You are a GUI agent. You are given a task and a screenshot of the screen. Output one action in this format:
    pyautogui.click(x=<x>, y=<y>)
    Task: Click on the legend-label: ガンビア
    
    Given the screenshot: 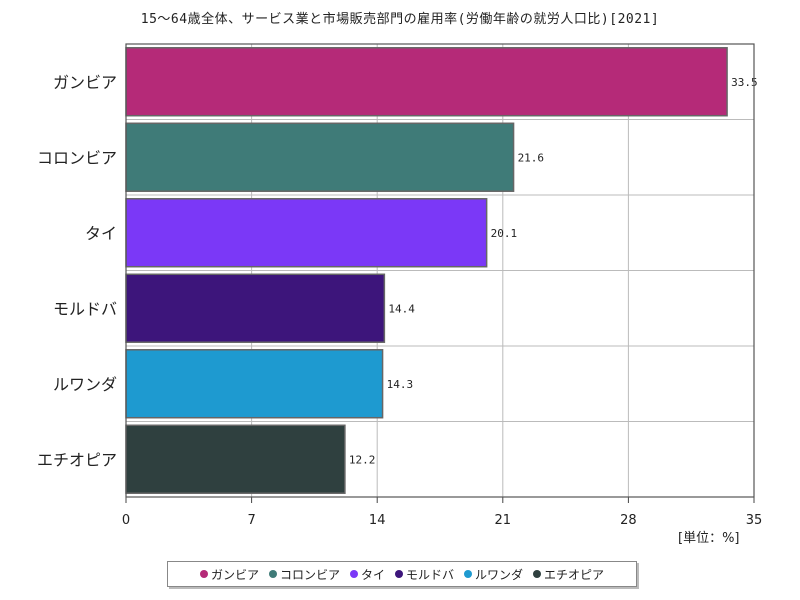 What is the action you would take?
    pyautogui.click(x=234, y=574)
    